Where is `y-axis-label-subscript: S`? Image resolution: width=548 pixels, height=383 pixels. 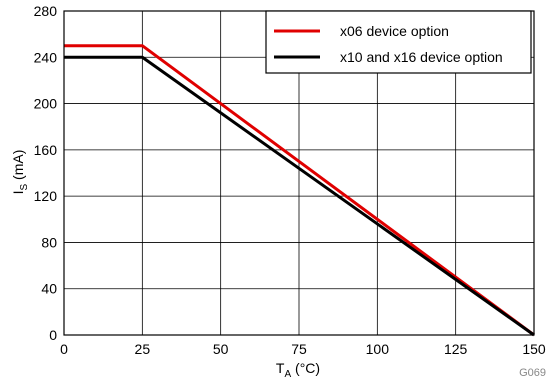
y-axis-label-subscript: S is located at coordinates (24, 187).